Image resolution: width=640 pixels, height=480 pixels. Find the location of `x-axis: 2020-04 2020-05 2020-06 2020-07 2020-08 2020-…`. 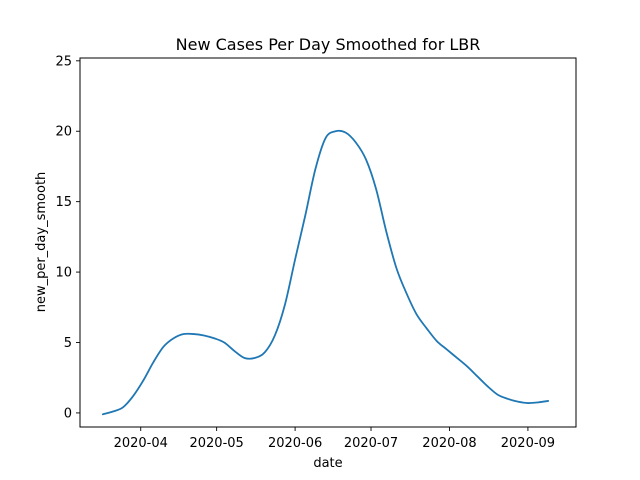

x-axis: 2020-04 2020-05 2020-06 2020-07 2020-08 2020-… is located at coordinates (334, 439).